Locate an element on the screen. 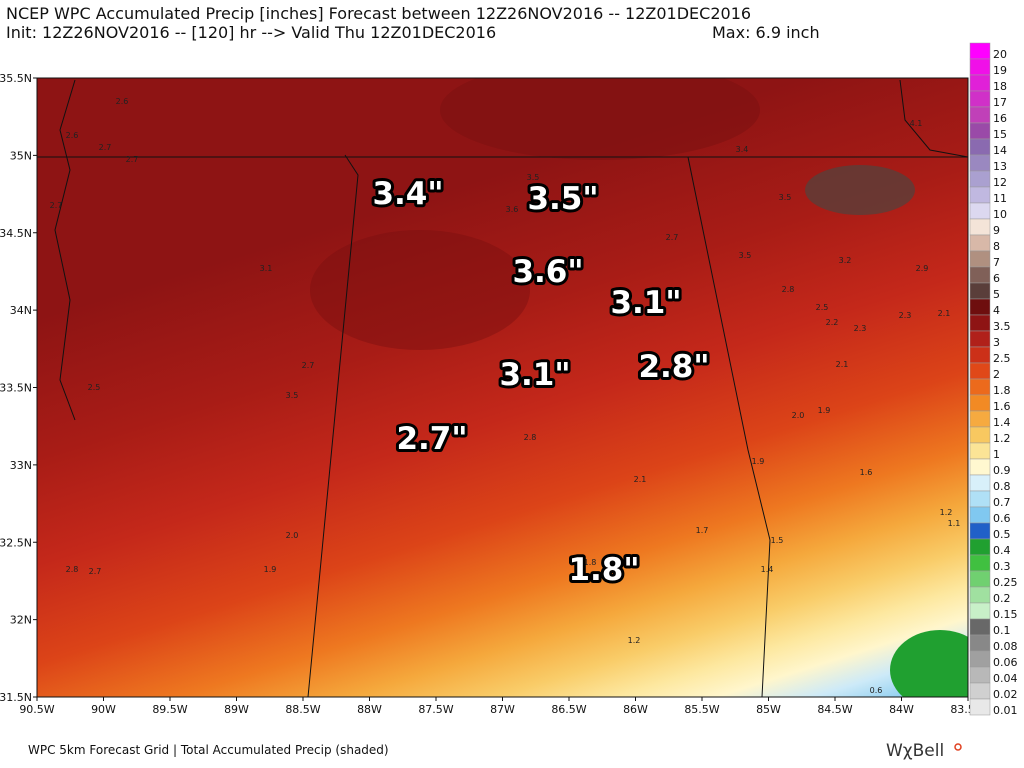  colorbar-label: 1.6 is located at coordinates (1002, 406).